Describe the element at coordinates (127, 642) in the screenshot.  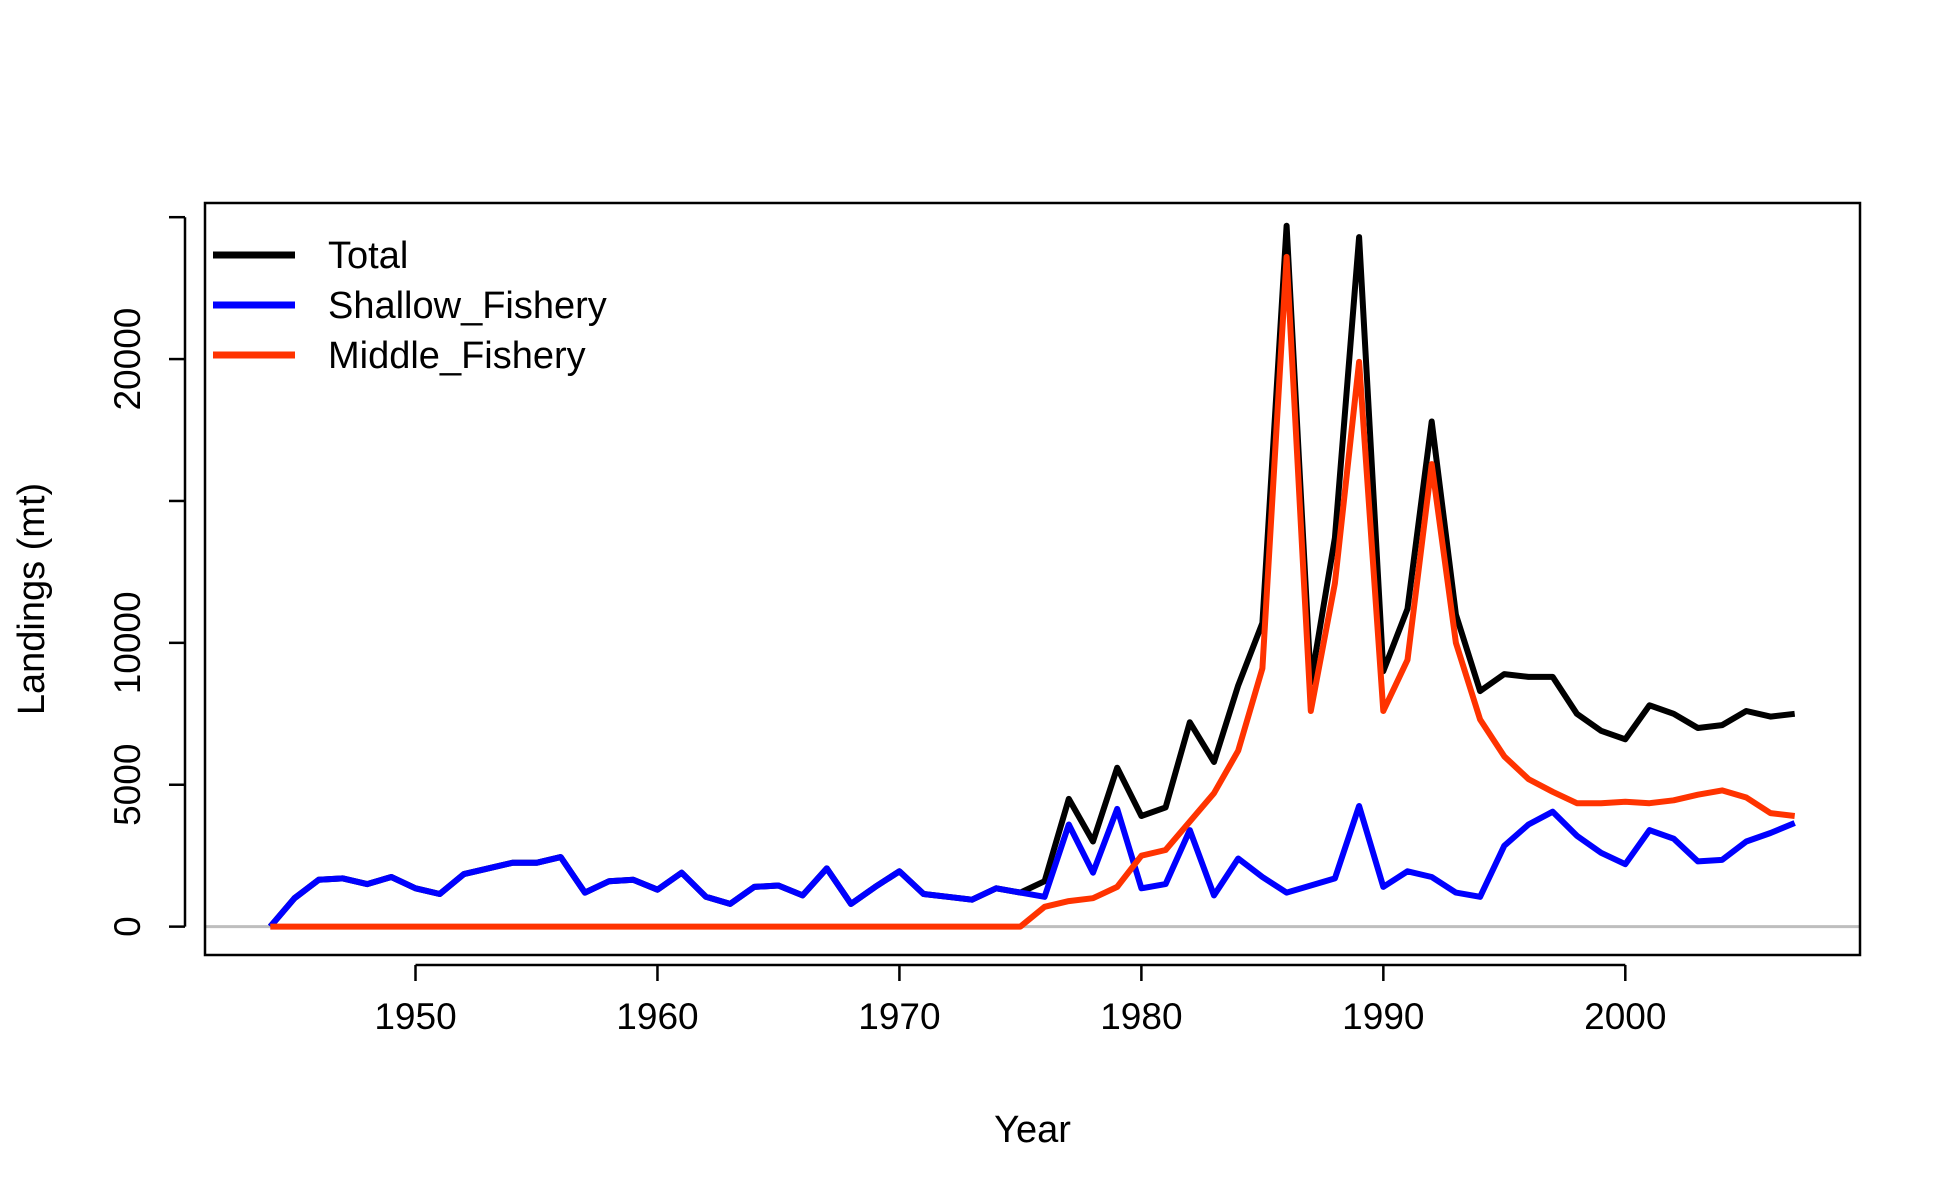
I see `y-tick-label: 10000` at that location.